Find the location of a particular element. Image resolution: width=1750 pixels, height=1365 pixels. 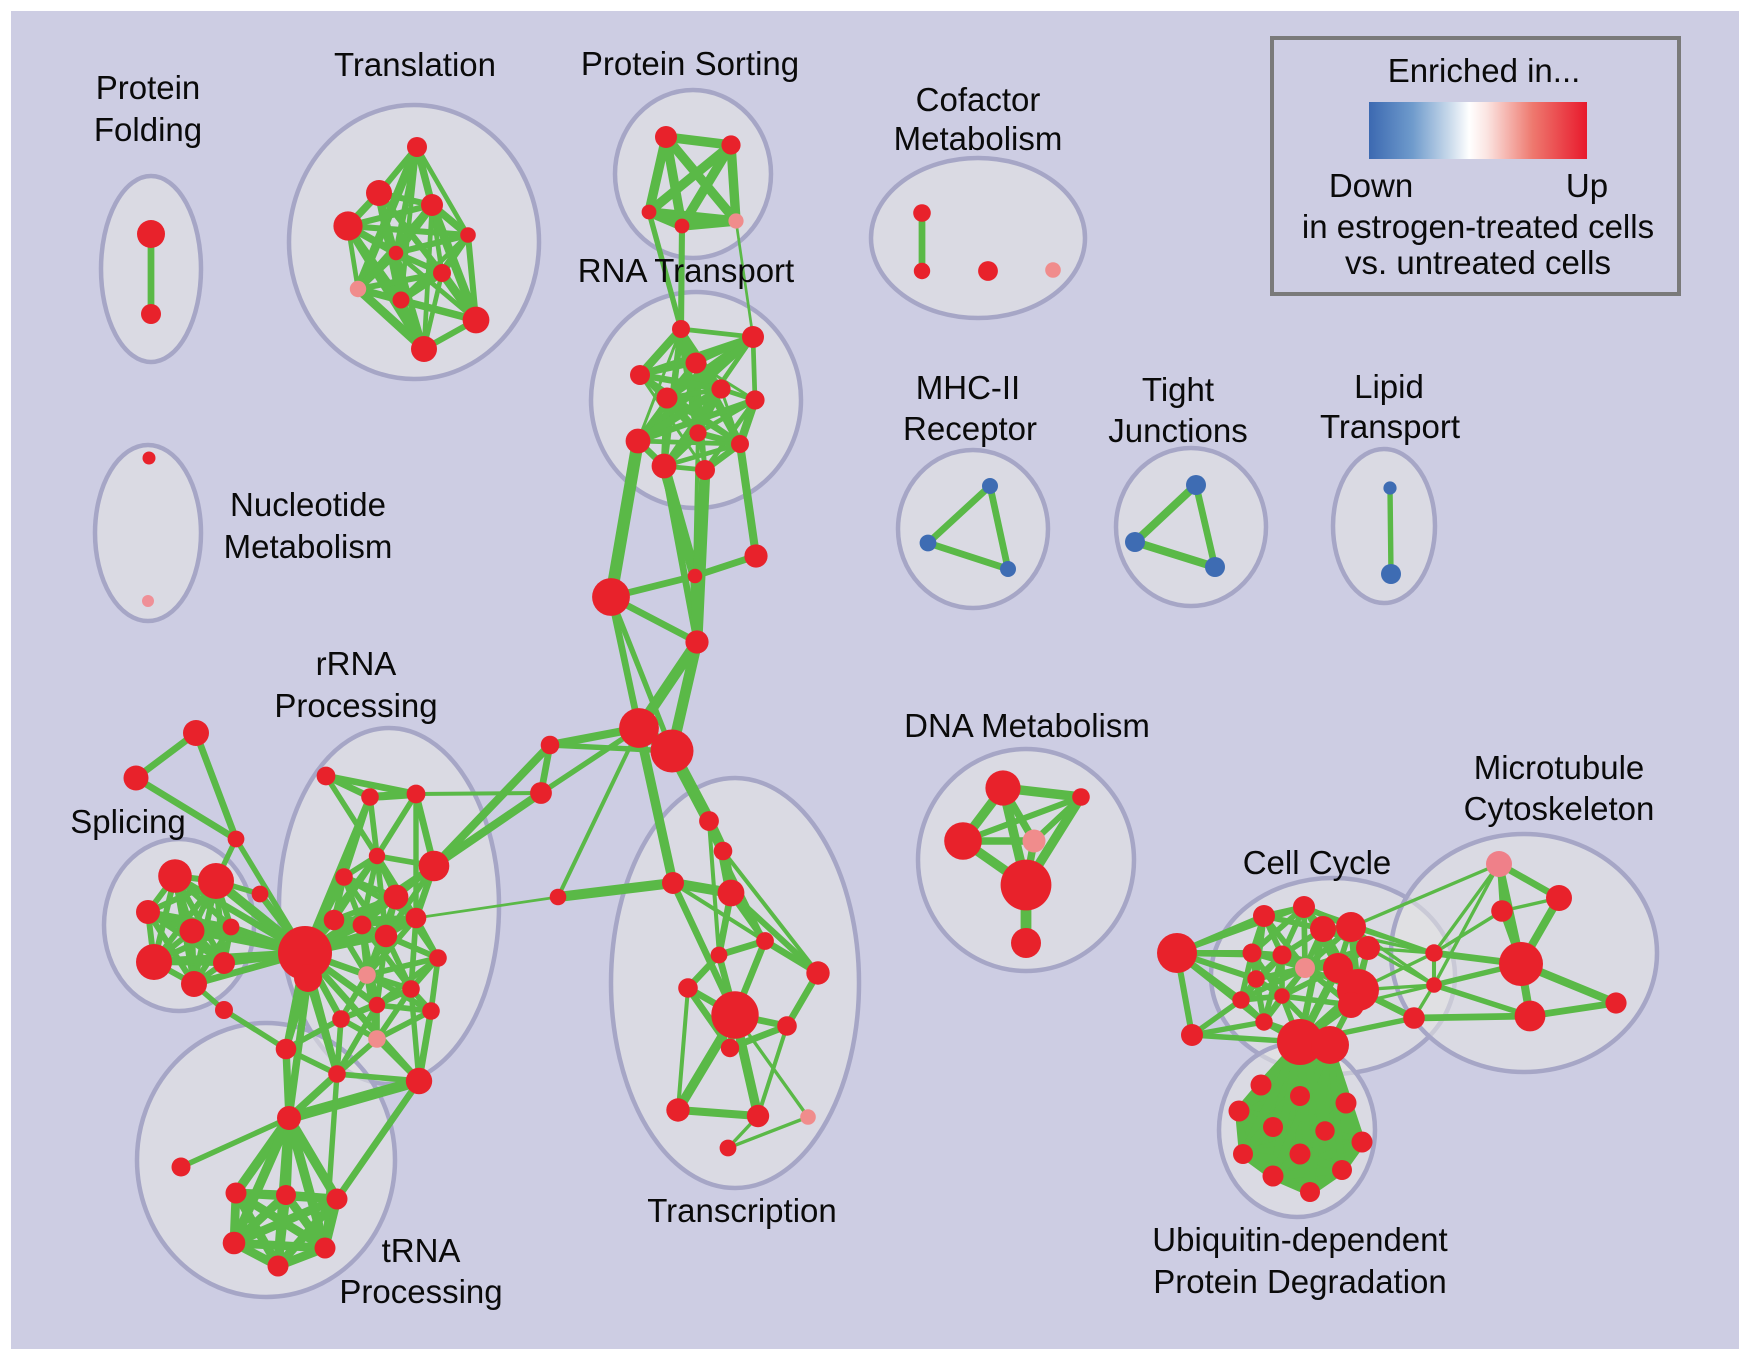

svg-text: Transport is located at coordinates (1390, 426).